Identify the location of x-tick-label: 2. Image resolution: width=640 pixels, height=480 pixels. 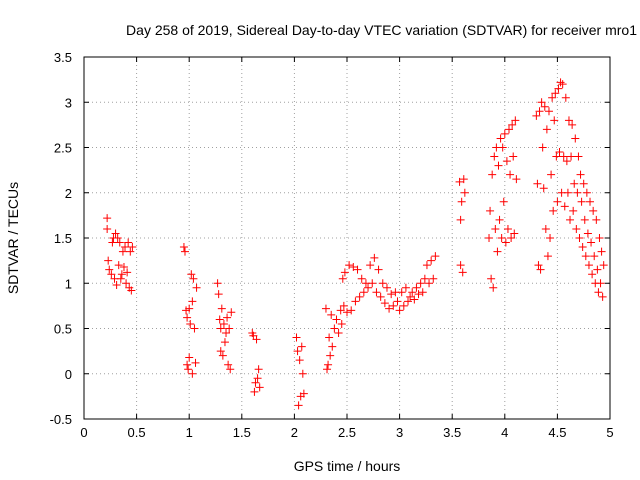
(294, 432).